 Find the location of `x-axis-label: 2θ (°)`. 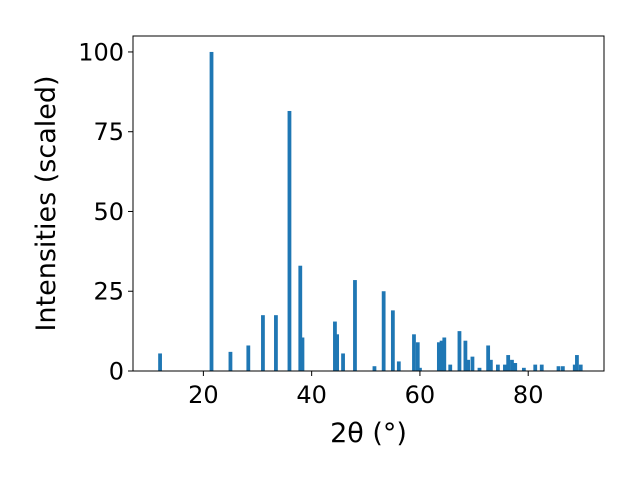

x-axis-label: 2θ (°) is located at coordinates (368, 433).